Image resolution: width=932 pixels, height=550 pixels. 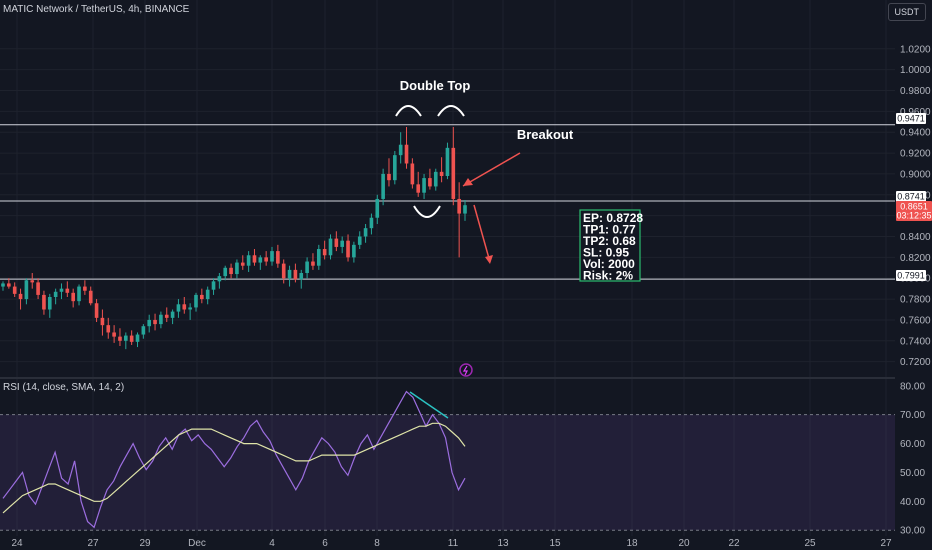 I want to click on x-tick-label: 11, so click(x=453, y=543).